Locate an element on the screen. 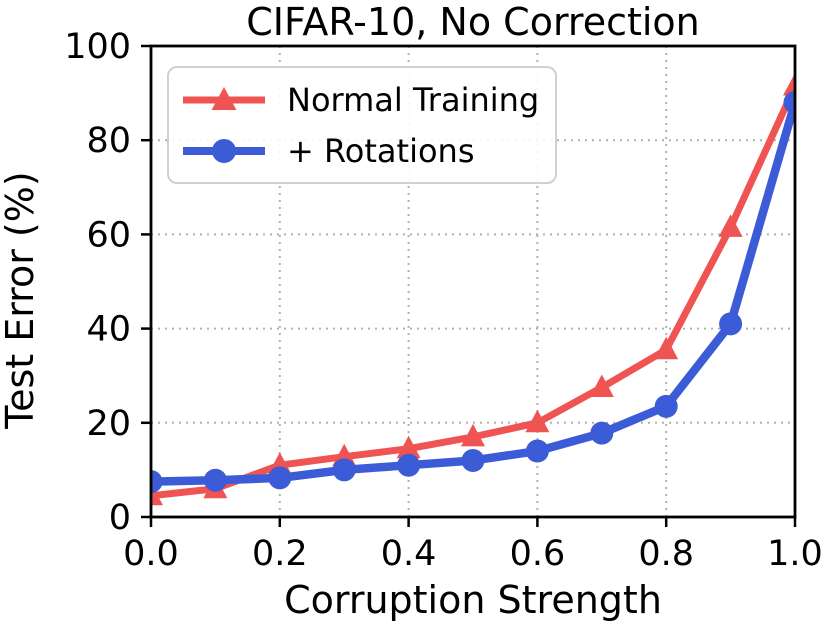  legend-item-rotations: + Rotations is located at coordinates (360, 150).